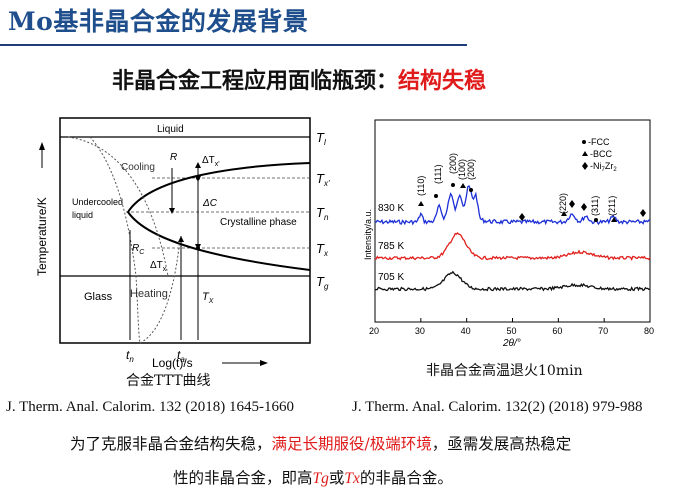  What do you see at coordinates (368, 234) in the screenshot?
I see `xrd-ylabel: Intensity/a.u.` at bounding box center [368, 234].